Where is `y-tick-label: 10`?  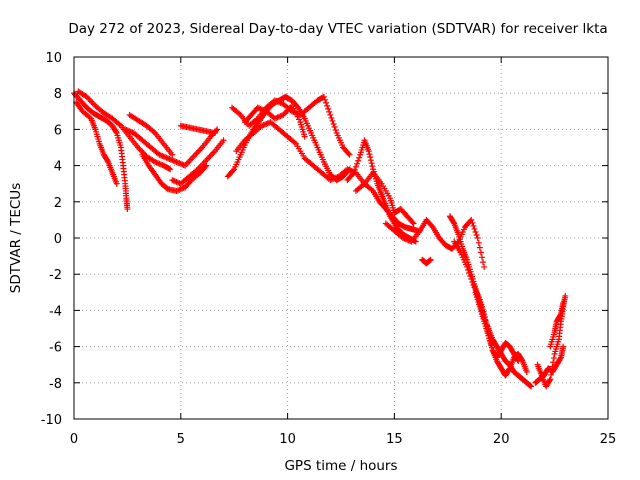
y-tick-label: 10 is located at coordinates (53, 58).